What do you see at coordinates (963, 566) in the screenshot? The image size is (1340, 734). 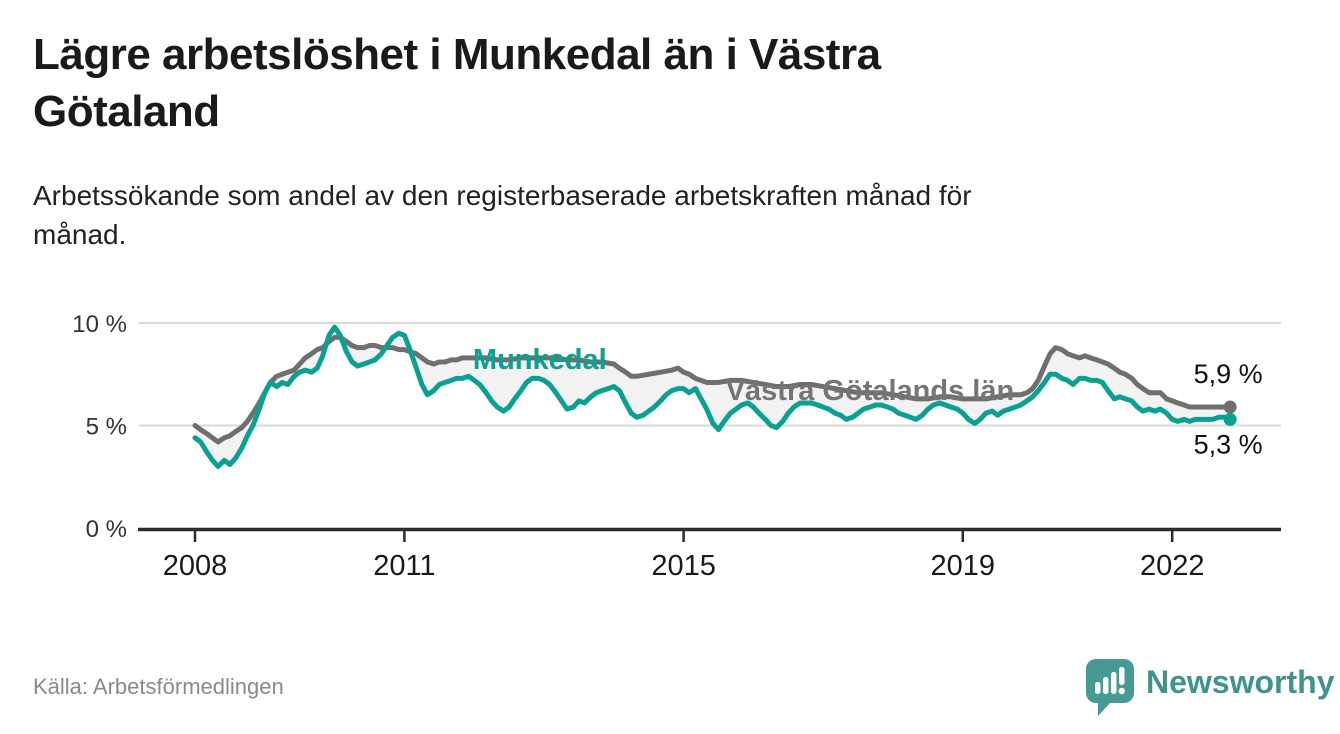 I see `x-axis-tick-label: 2019` at bounding box center [963, 566].